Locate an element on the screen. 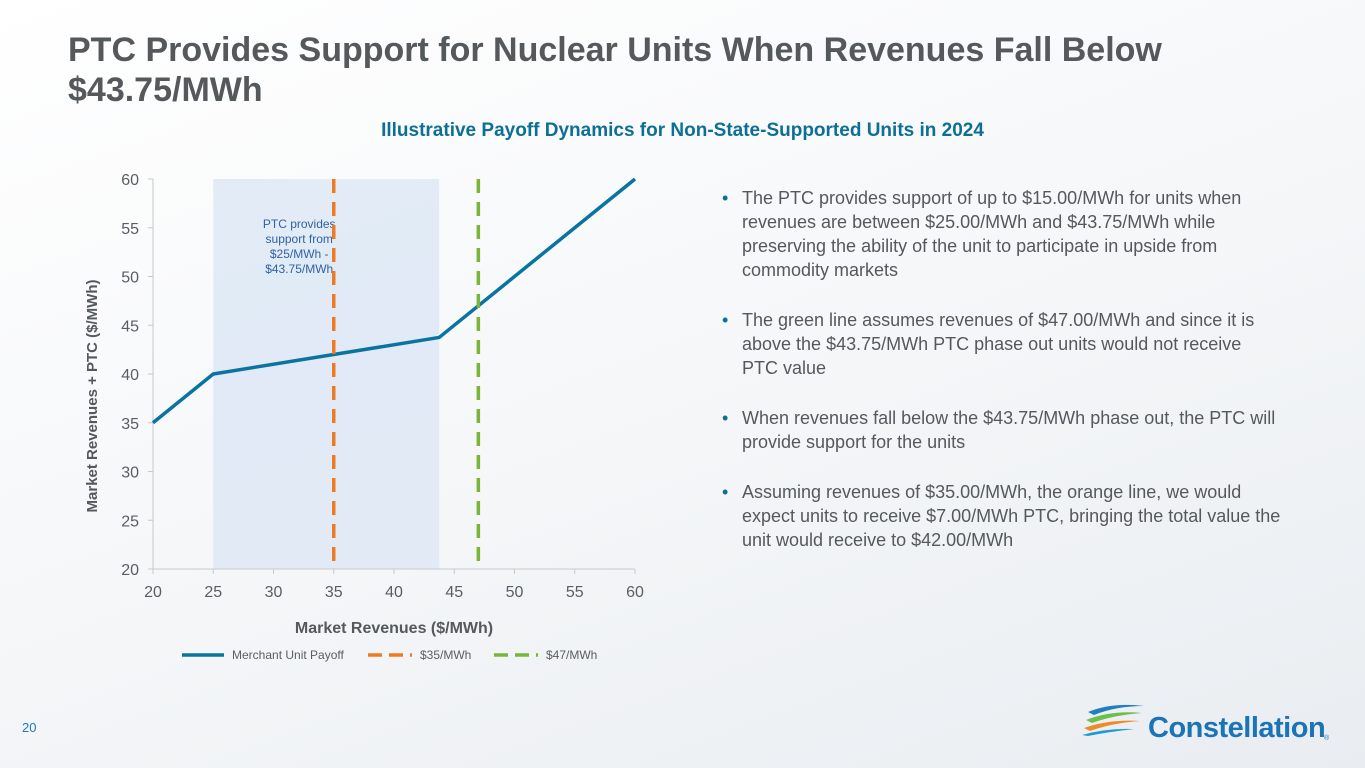 This screenshot has height=768, width=1365. legend-label: $47/MWh is located at coordinates (571, 655).